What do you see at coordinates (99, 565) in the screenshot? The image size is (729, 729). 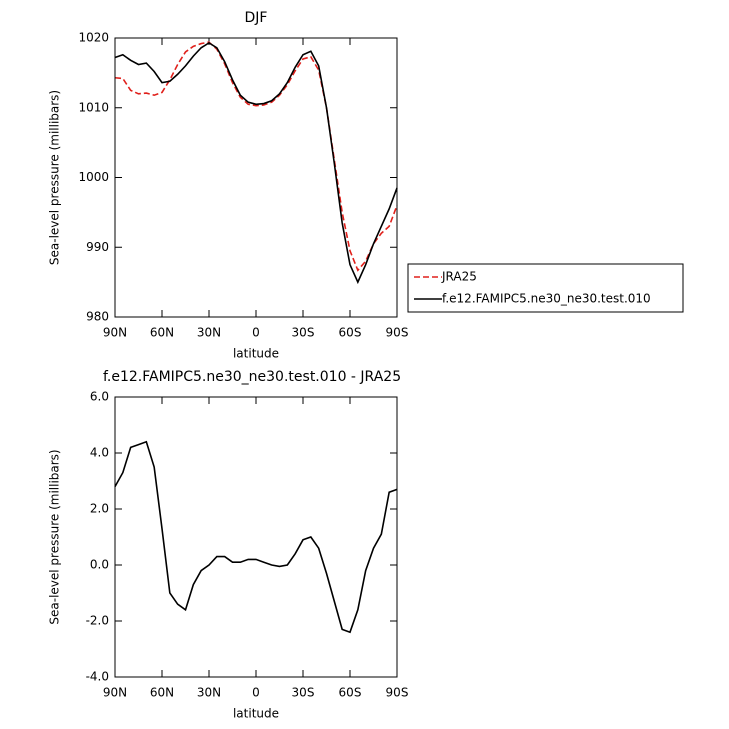 I see `y-tick-label: 0.0` at bounding box center [99, 565].